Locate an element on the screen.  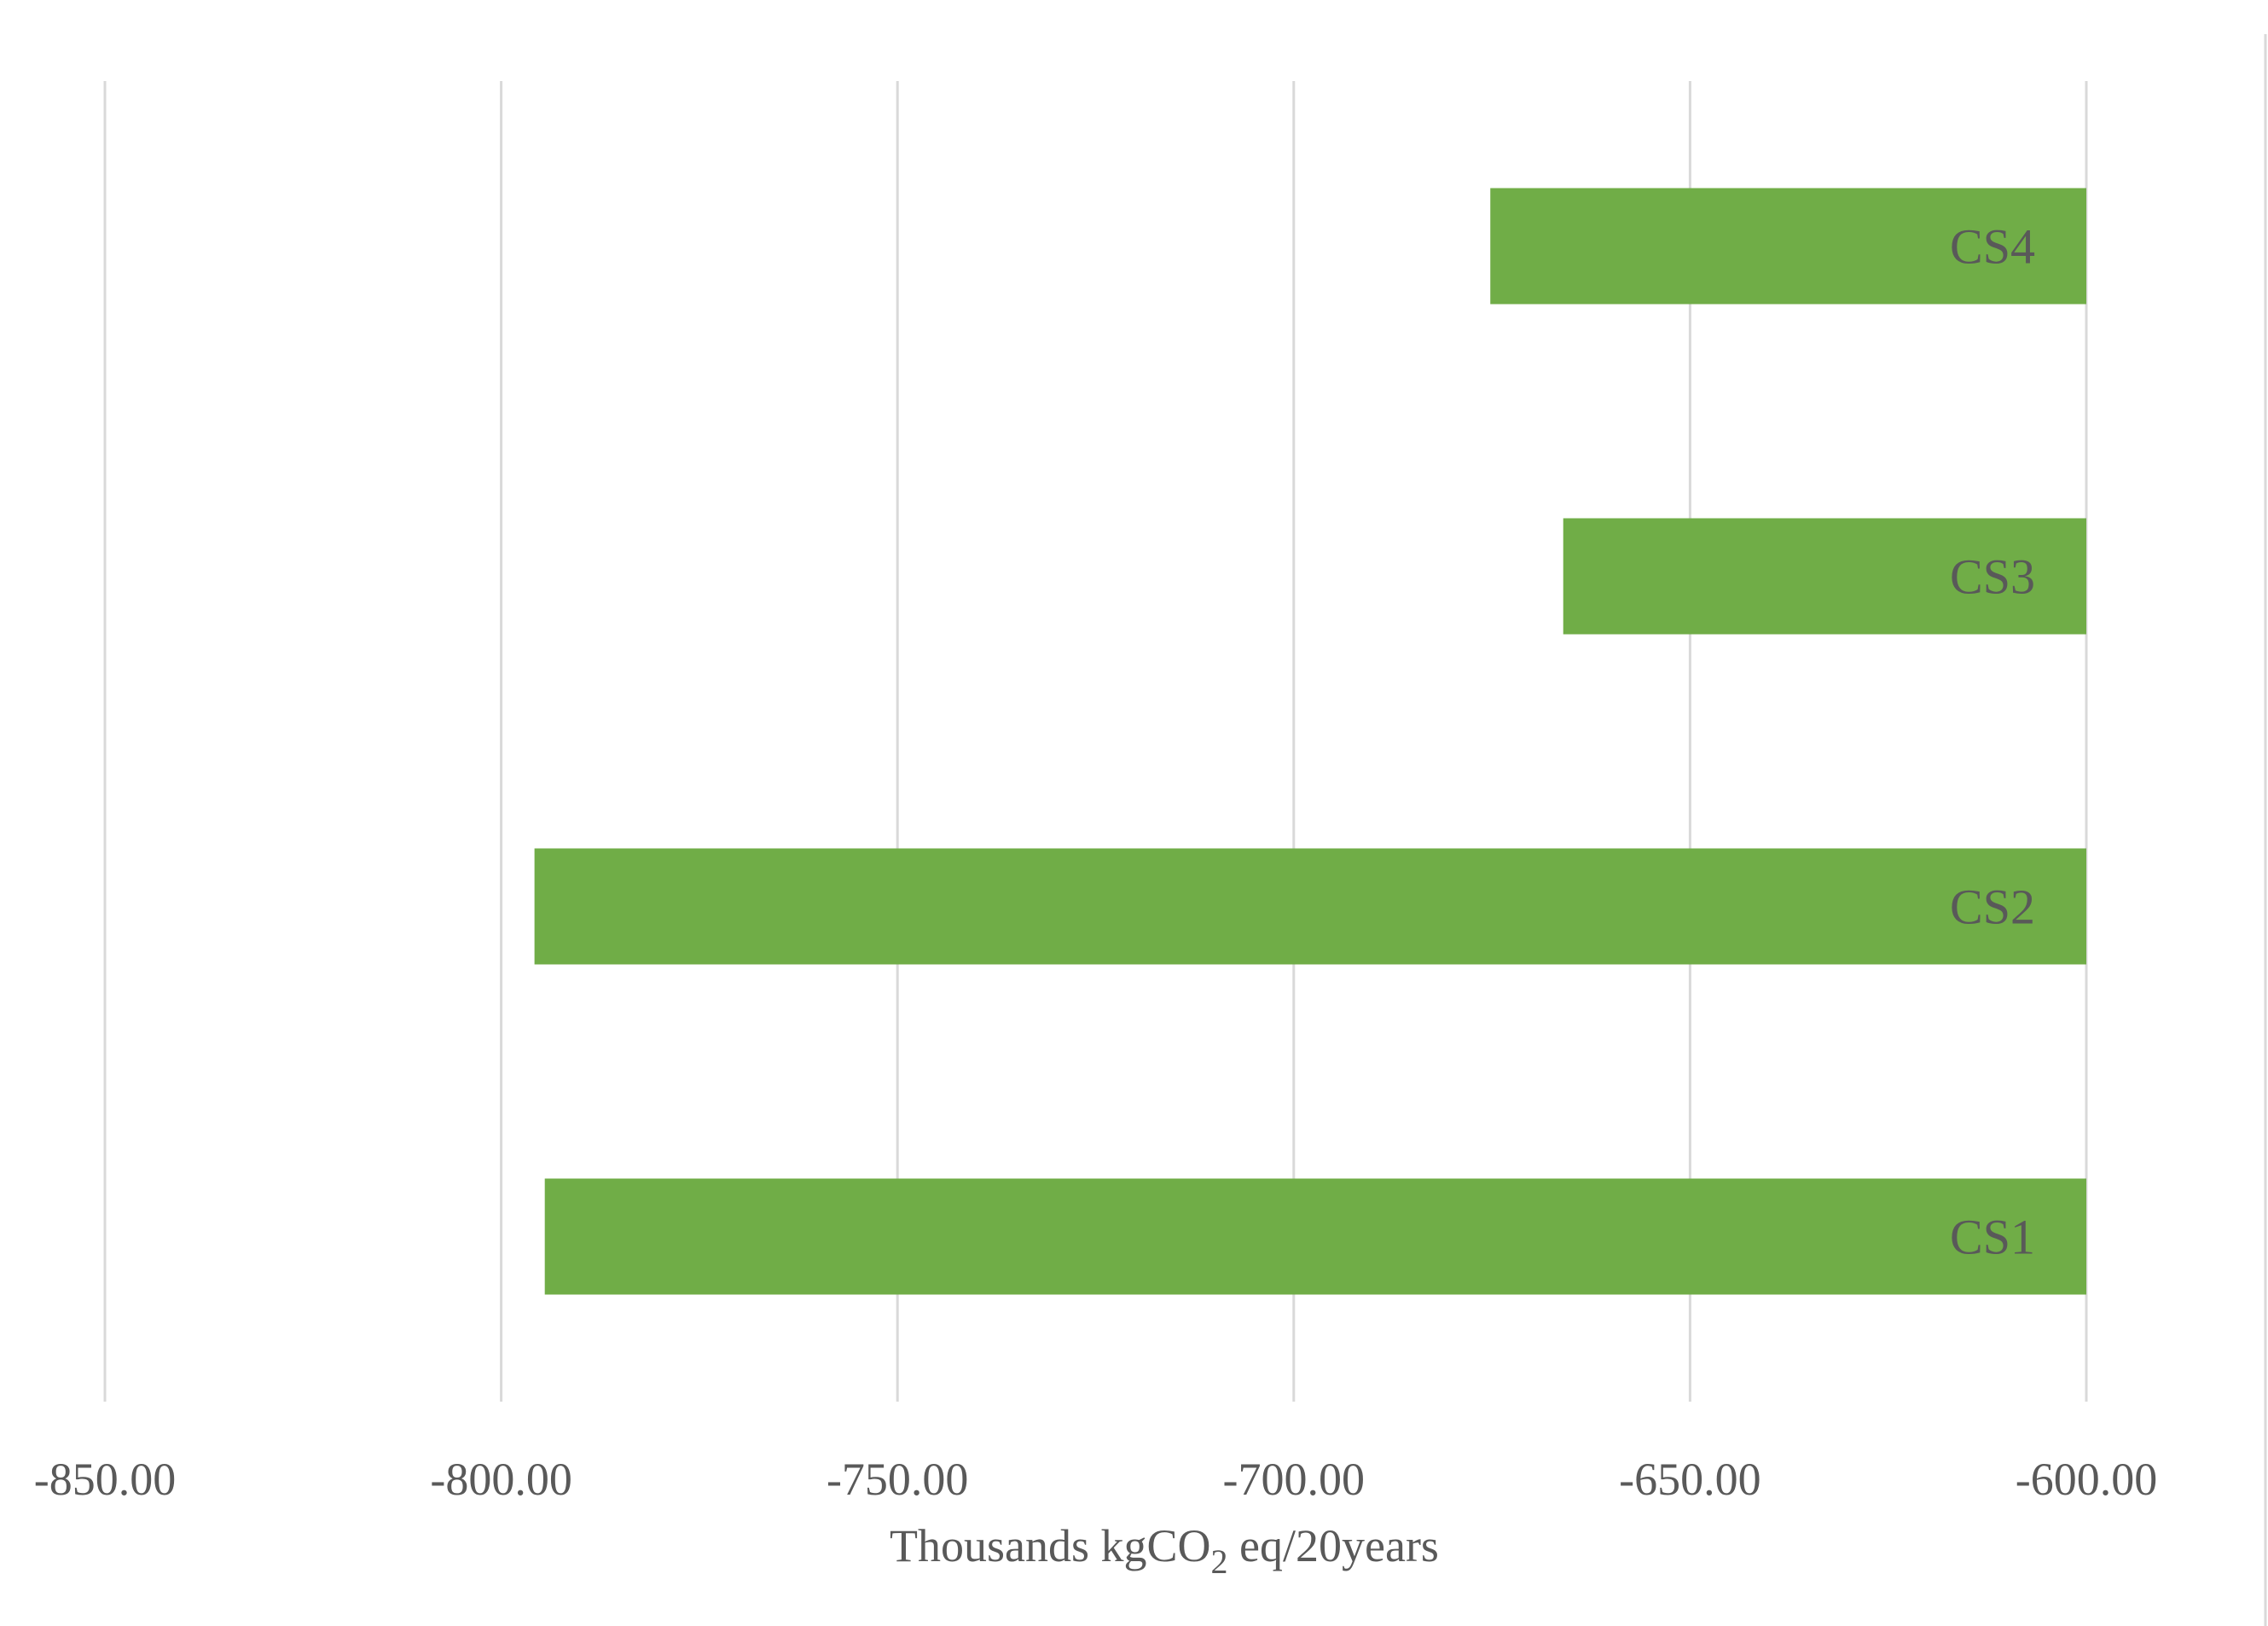
x-tick-label: -800.00 is located at coordinates (500, 1479).